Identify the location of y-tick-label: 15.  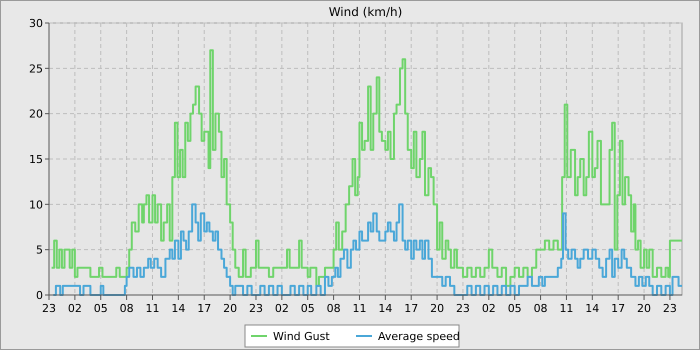
(36, 159).